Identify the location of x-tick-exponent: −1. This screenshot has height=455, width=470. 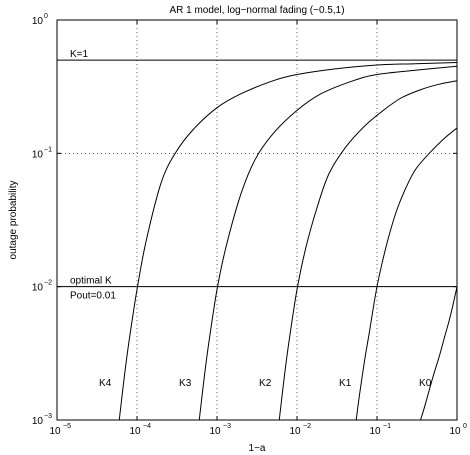
(387, 426).